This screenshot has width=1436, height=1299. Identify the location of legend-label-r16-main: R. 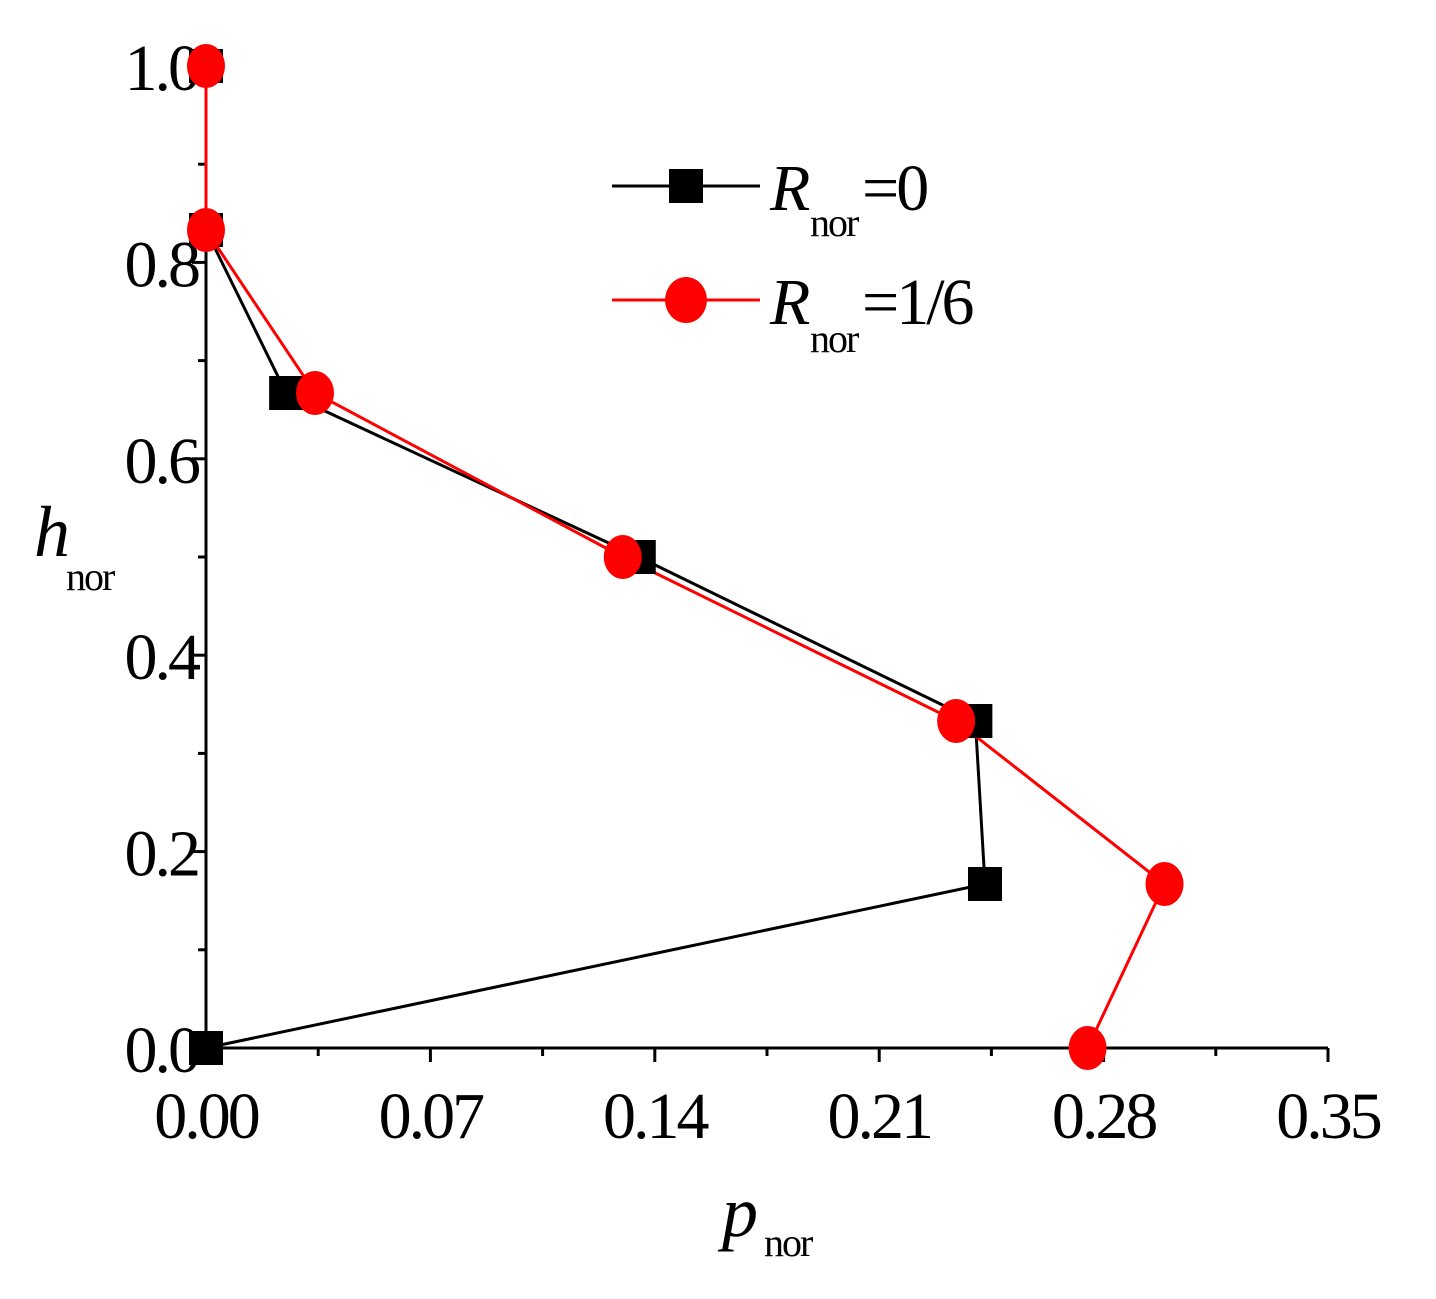
(789, 302).